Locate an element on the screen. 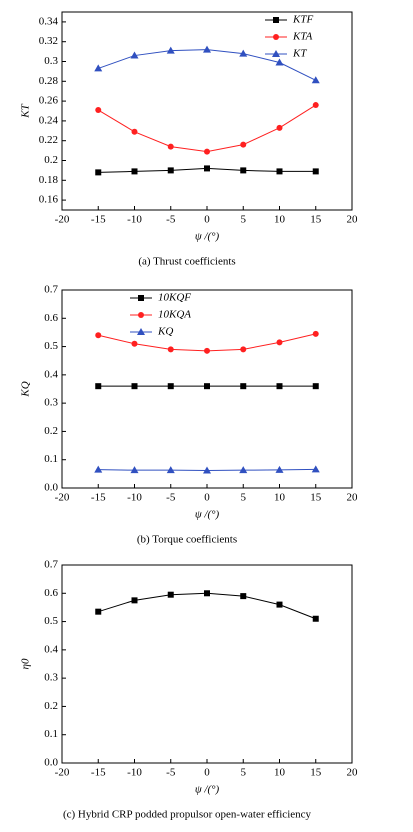 Image resolution: width=413 pixels, height=832 pixels. y-axis-label: KT is located at coordinates (26, 110).